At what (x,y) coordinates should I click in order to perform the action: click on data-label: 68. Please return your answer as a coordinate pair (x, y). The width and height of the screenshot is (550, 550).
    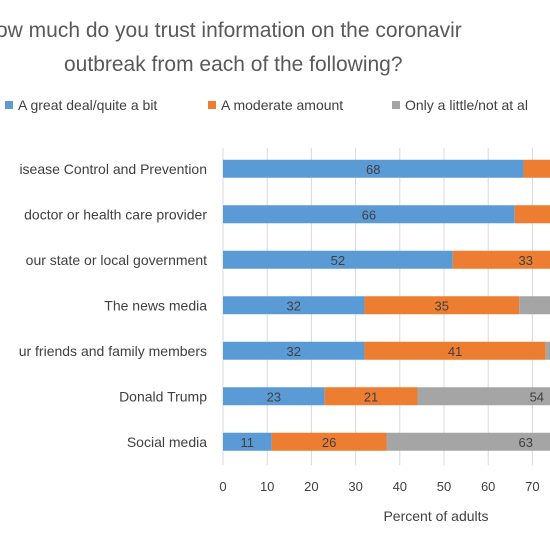
    Looking at the image, I should click on (373, 169).